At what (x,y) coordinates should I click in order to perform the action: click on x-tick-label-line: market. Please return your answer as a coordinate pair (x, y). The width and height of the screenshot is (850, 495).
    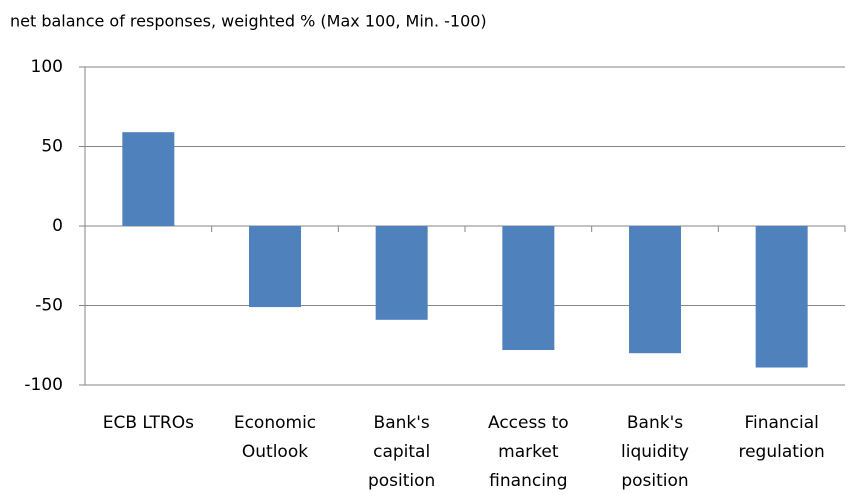
    Looking at the image, I should click on (528, 452).